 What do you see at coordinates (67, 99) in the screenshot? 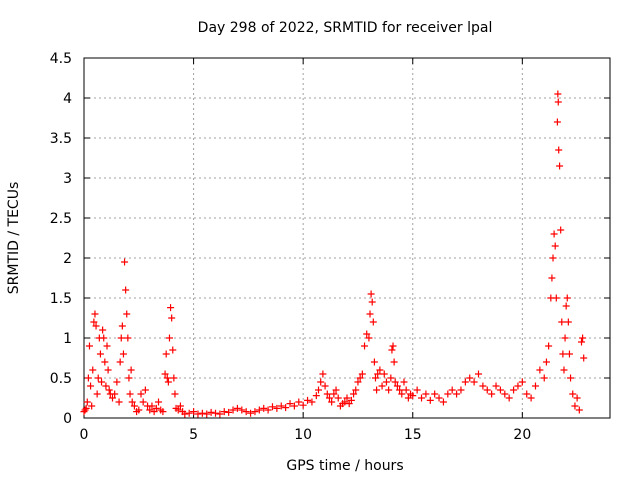
I see `y-tick-label: 4` at bounding box center [67, 99].